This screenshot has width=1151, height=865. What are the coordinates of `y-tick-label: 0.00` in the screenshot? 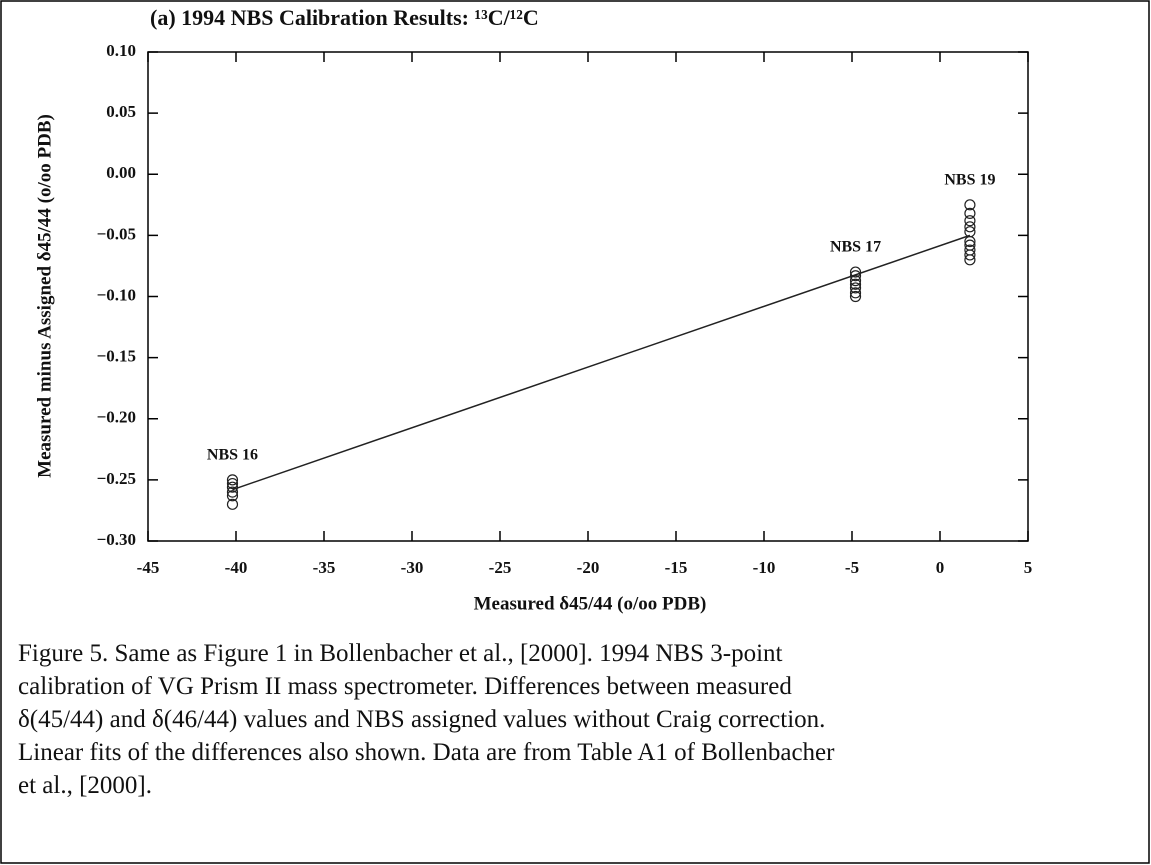 It's located at (121, 172).